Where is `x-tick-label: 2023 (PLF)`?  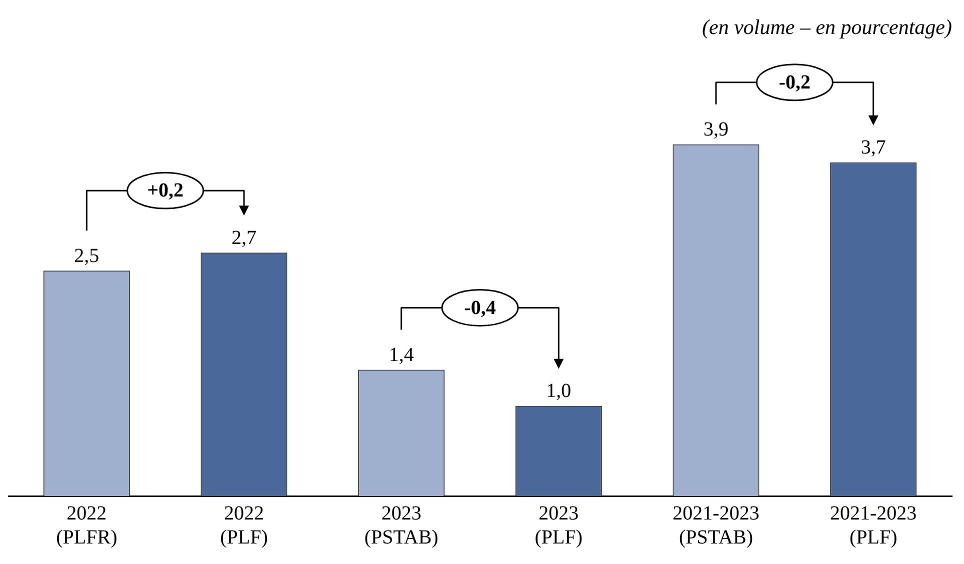 x-tick-label: 2023 (PLF) is located at coordinates (558, 525).